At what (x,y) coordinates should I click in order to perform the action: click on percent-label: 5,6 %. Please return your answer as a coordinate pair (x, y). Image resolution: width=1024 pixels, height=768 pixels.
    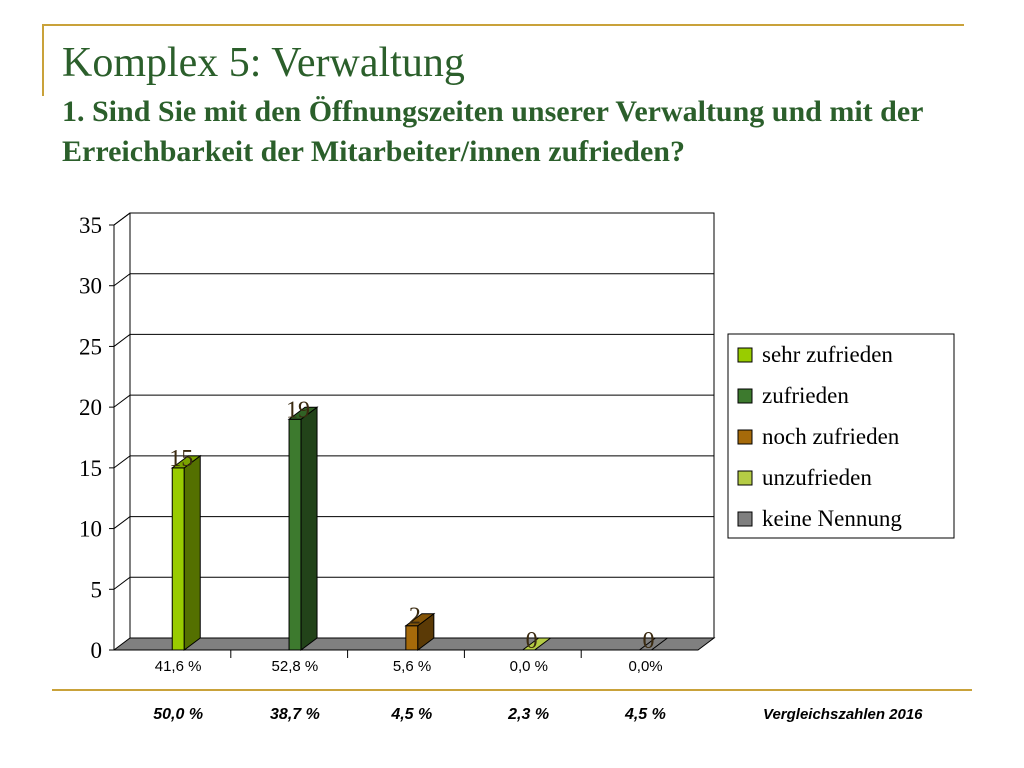
    Looking at the image, I should click on (412, 666).